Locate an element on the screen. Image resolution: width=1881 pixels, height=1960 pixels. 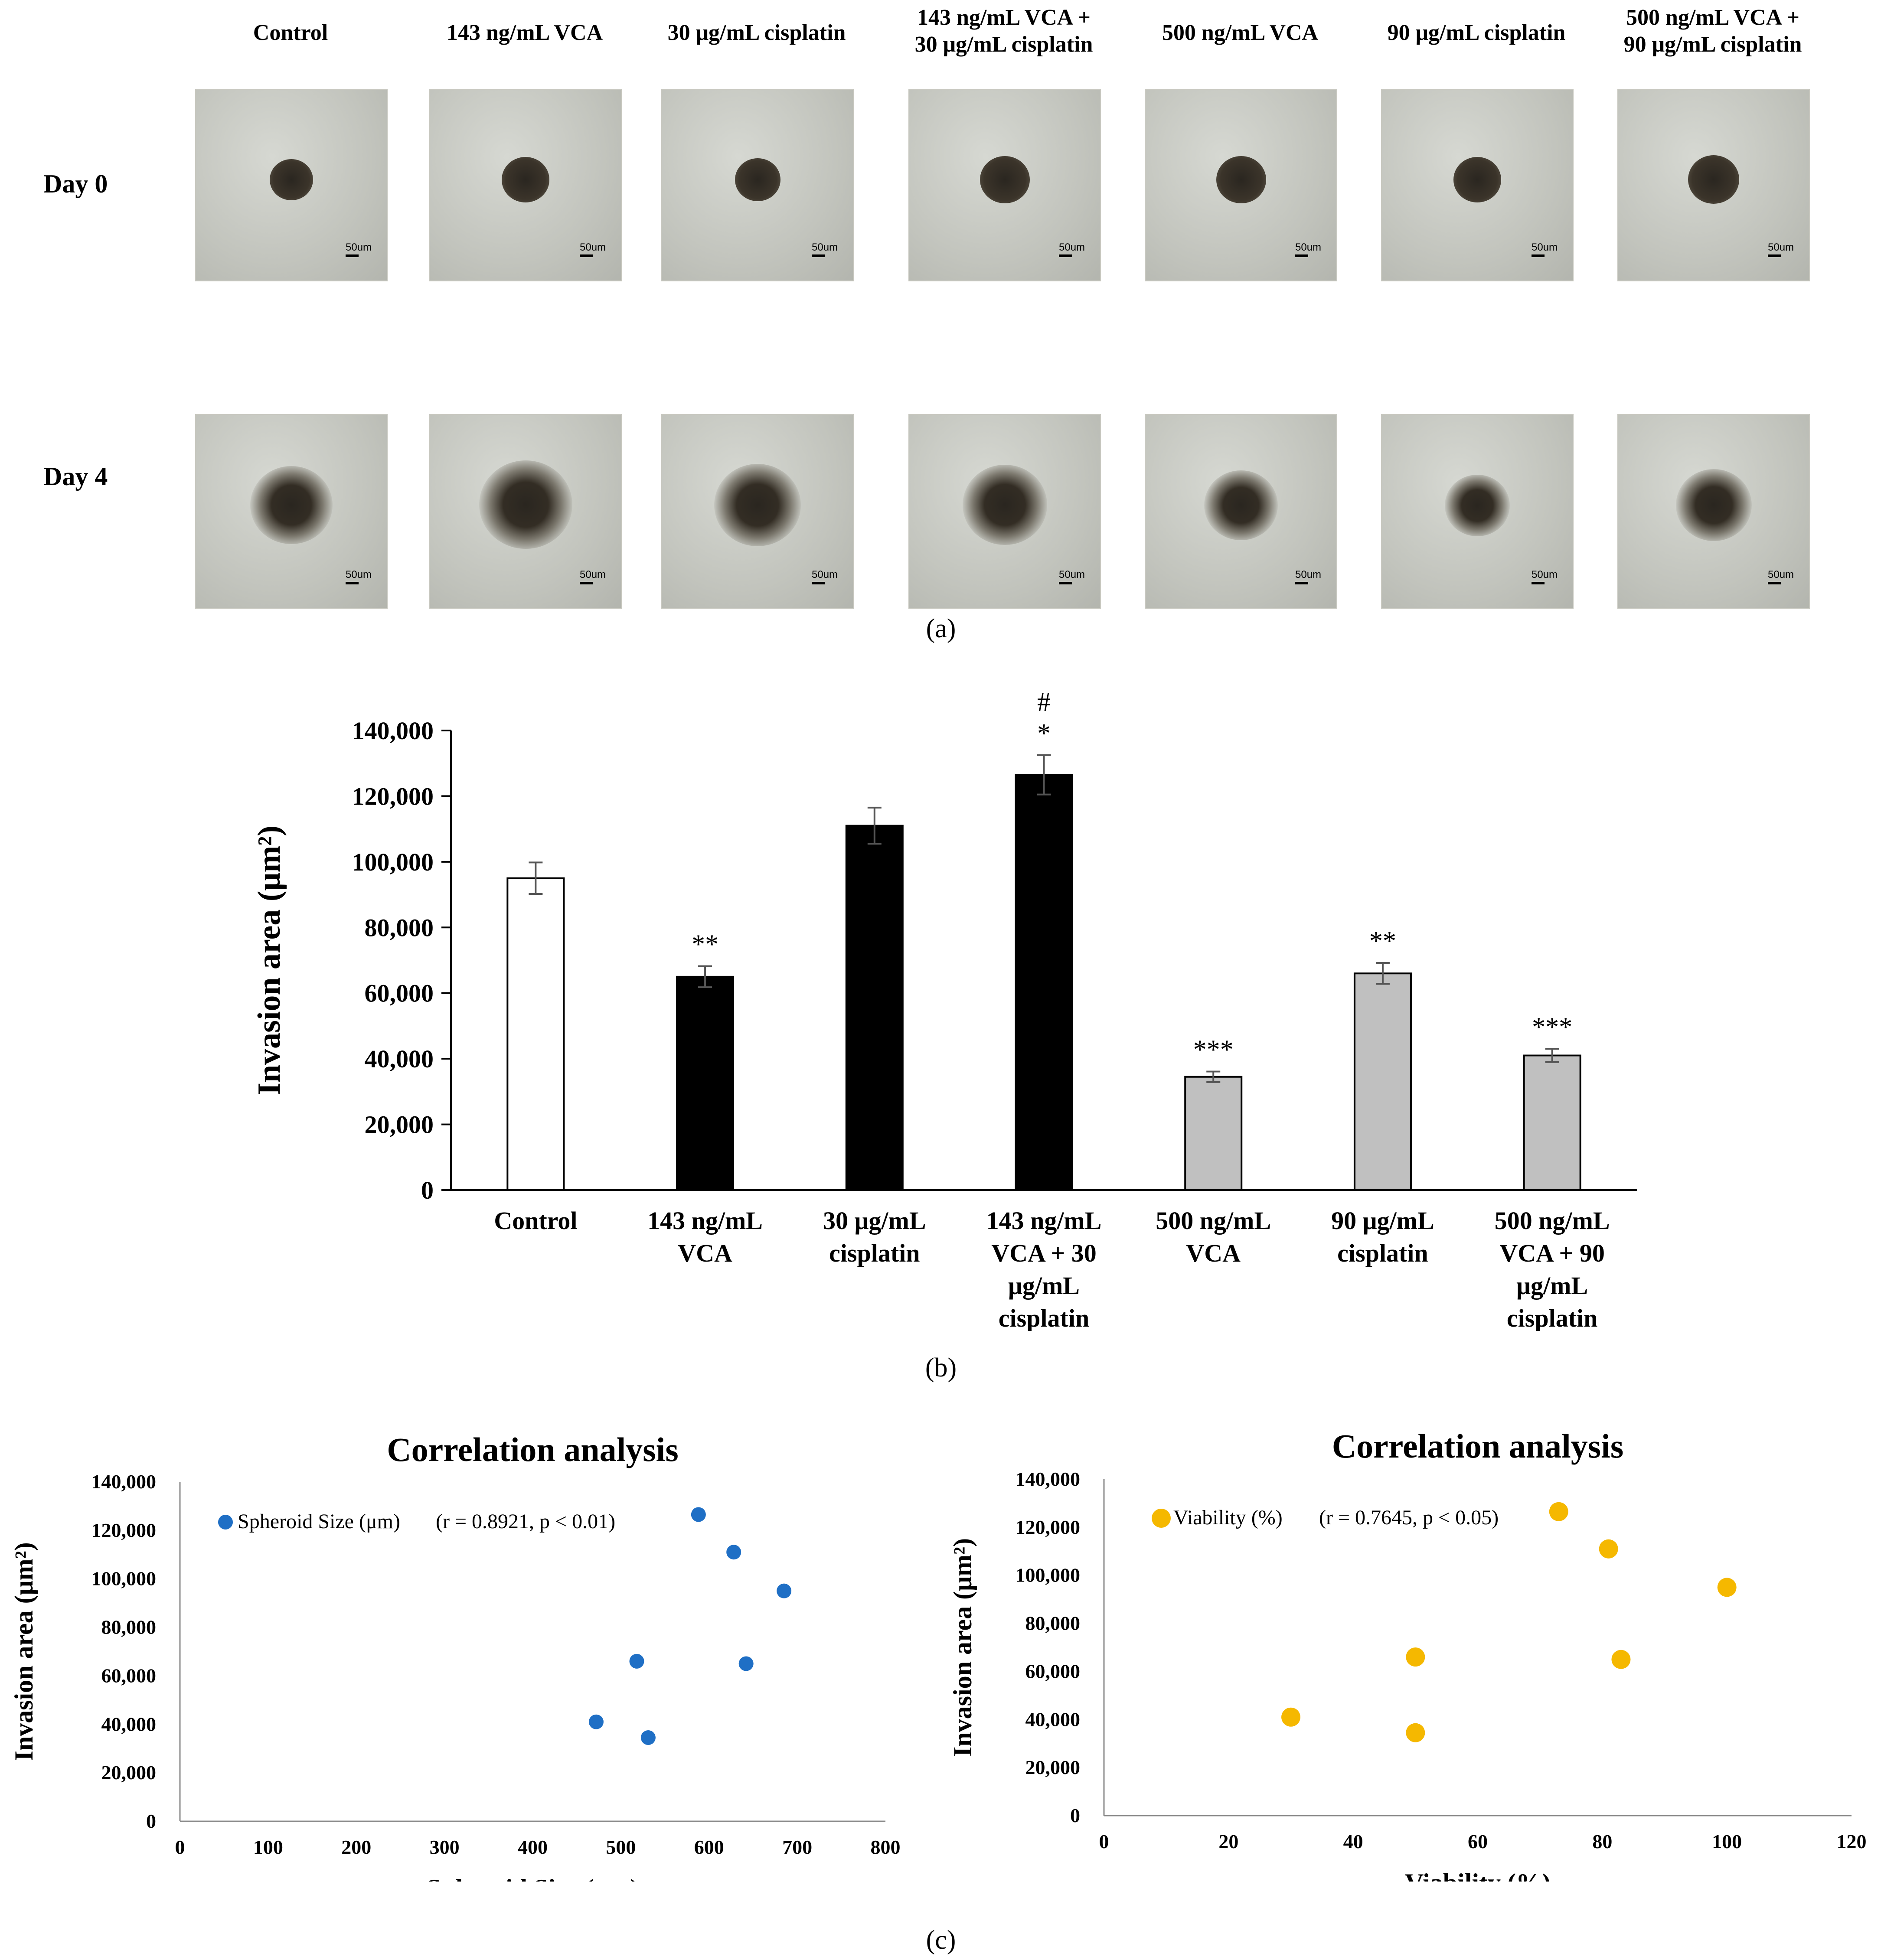
correlation-stat: (r = 0.8921, p < 0.01) is located at coordinates (525, 1522).